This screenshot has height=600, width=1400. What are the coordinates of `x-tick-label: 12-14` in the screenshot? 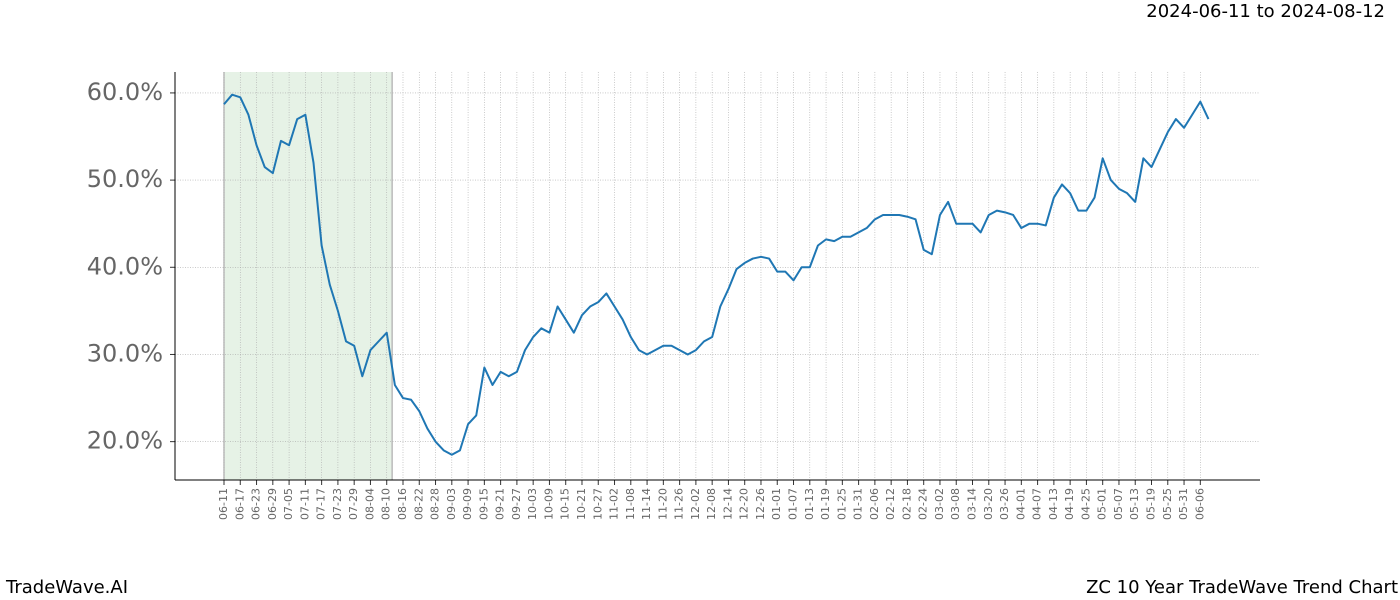 It's located at (727, 504).